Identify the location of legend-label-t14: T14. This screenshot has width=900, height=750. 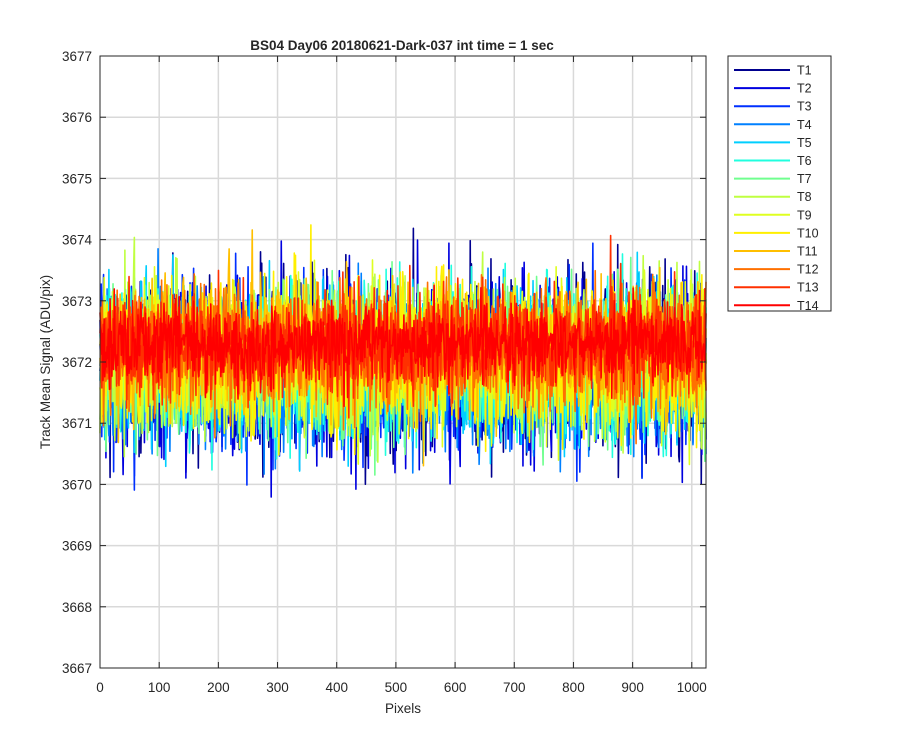
(808, 306).